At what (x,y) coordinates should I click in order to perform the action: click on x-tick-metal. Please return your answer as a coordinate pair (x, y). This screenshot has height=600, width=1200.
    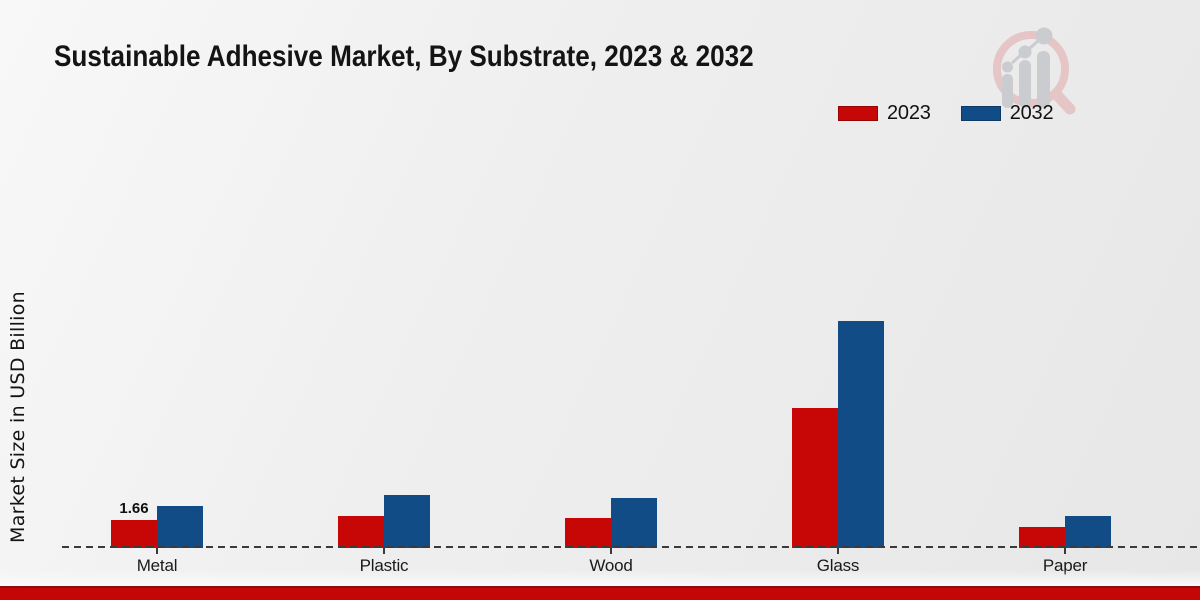
    Looking at the image, I should click on (157, 551).